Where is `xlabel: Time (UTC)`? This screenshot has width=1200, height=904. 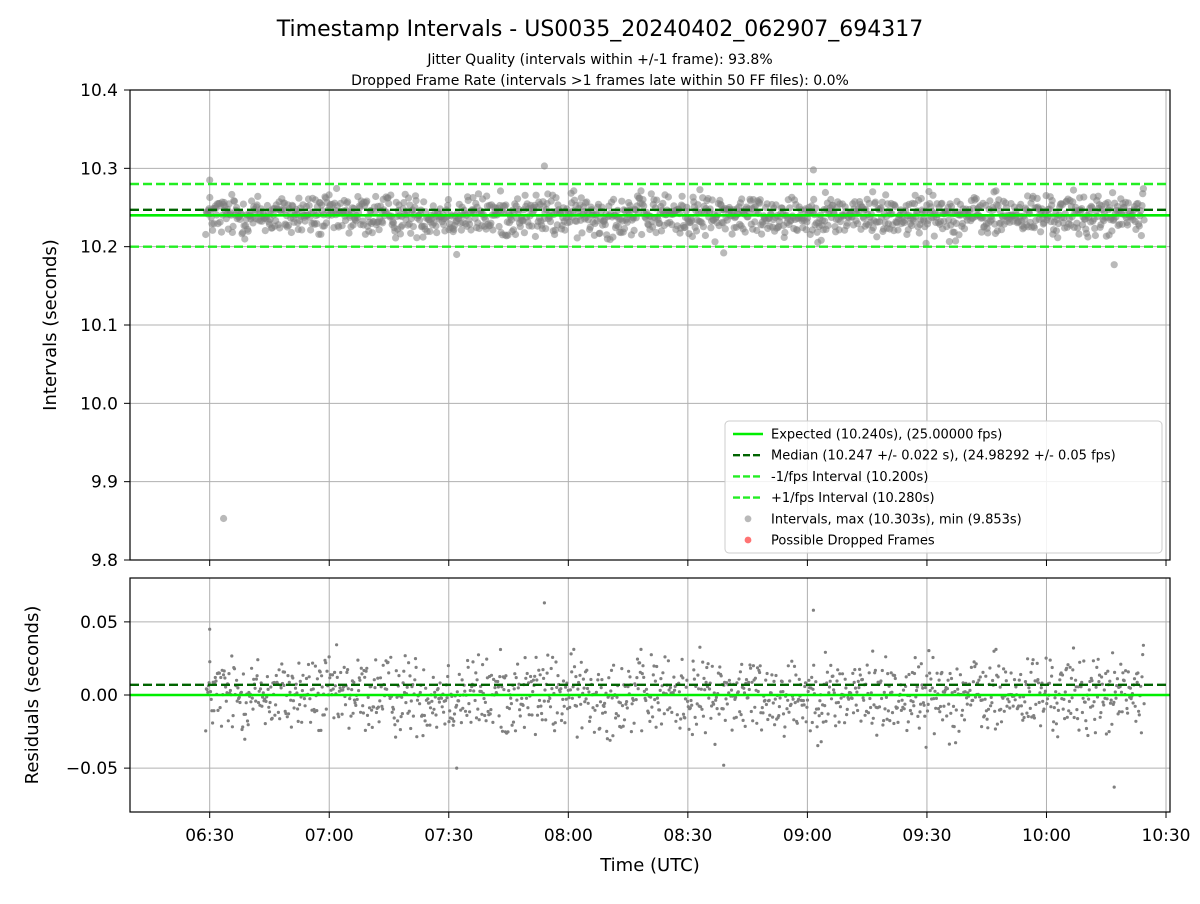 xlabel: Time (UTC) is located at coordinates (649, 865).